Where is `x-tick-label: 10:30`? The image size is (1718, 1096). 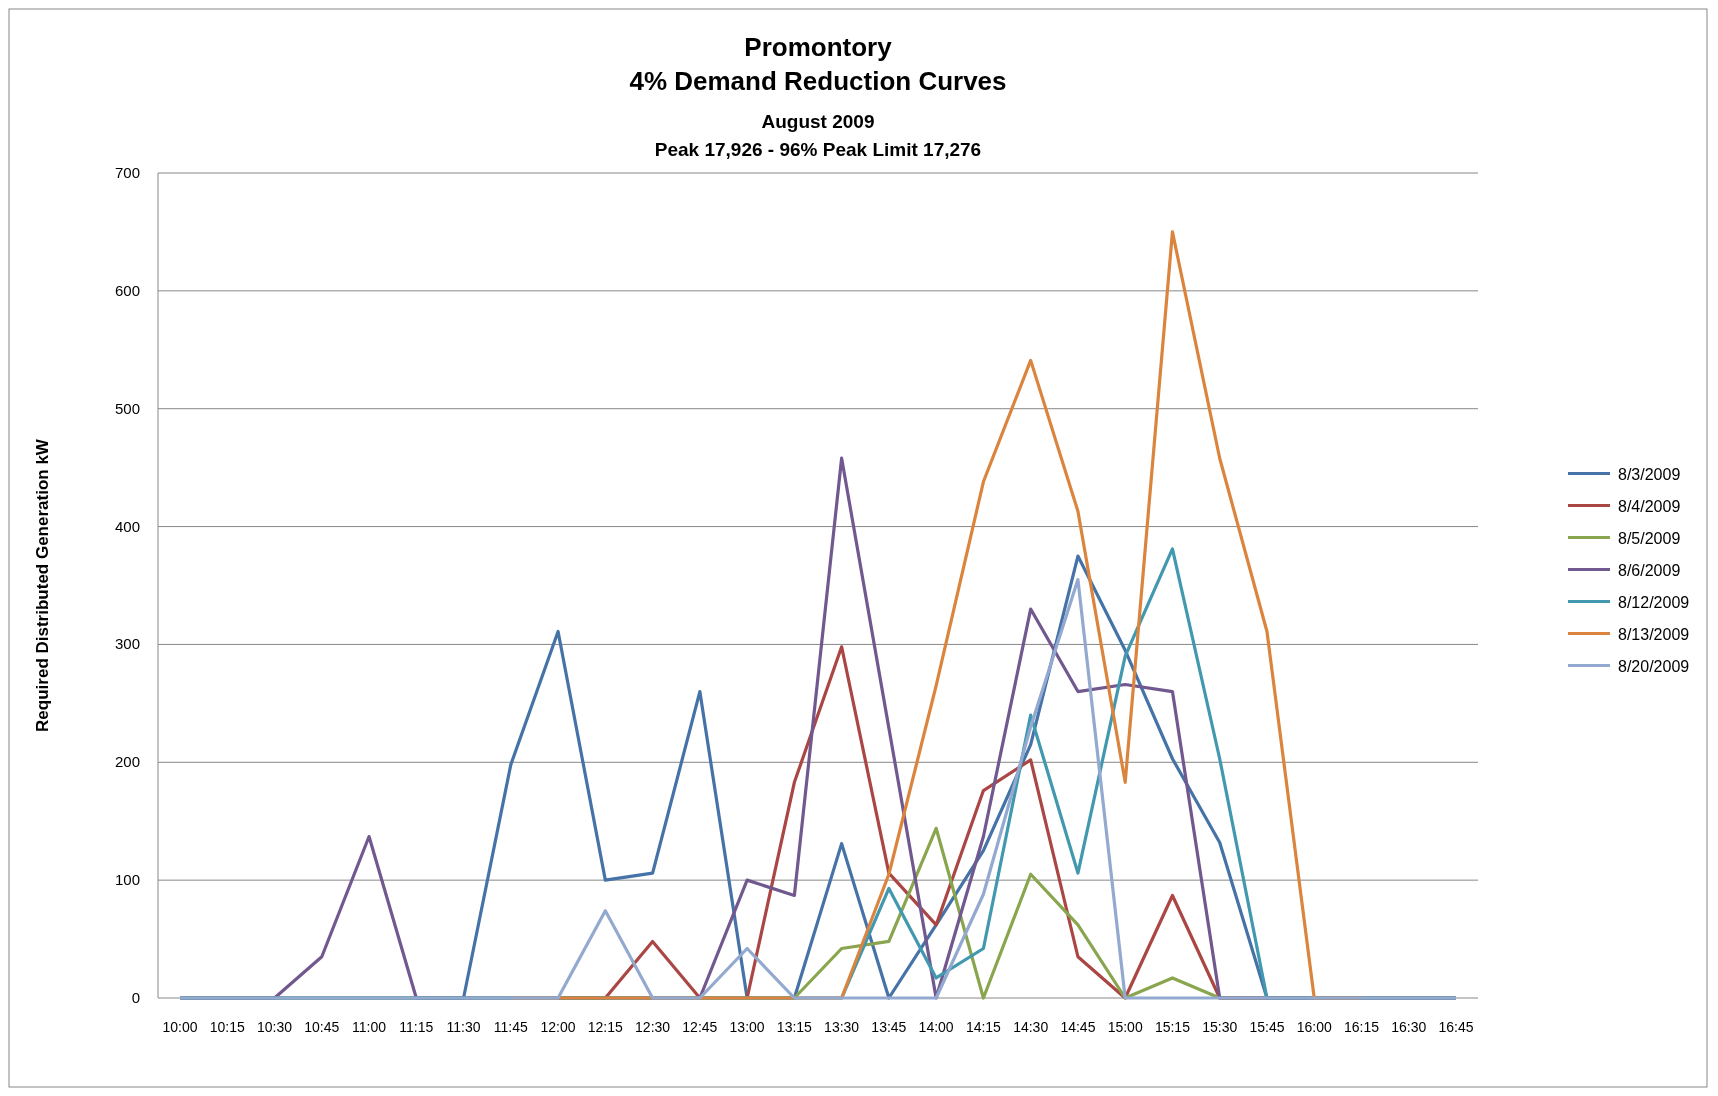
x-tick-label: 10:30 is located at coordinates (275, 1027).